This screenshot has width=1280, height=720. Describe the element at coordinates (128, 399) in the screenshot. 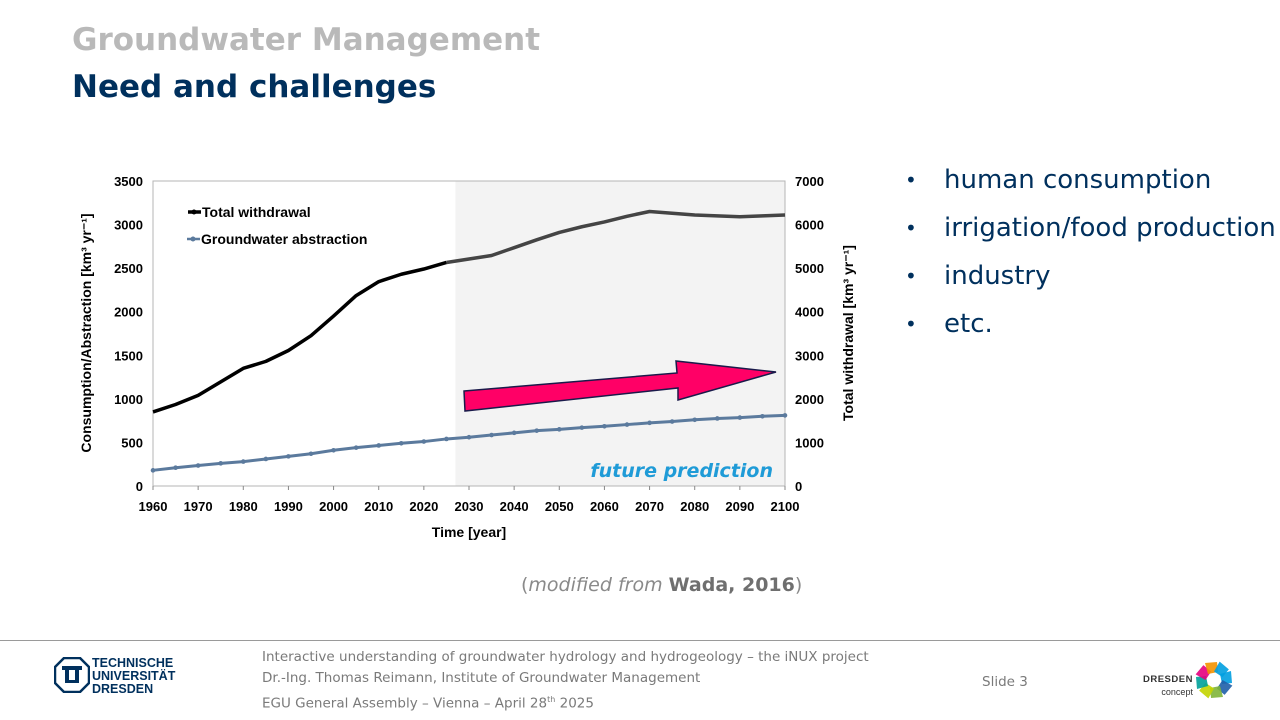

I see `y-left-tick-label: 1000` at that location.